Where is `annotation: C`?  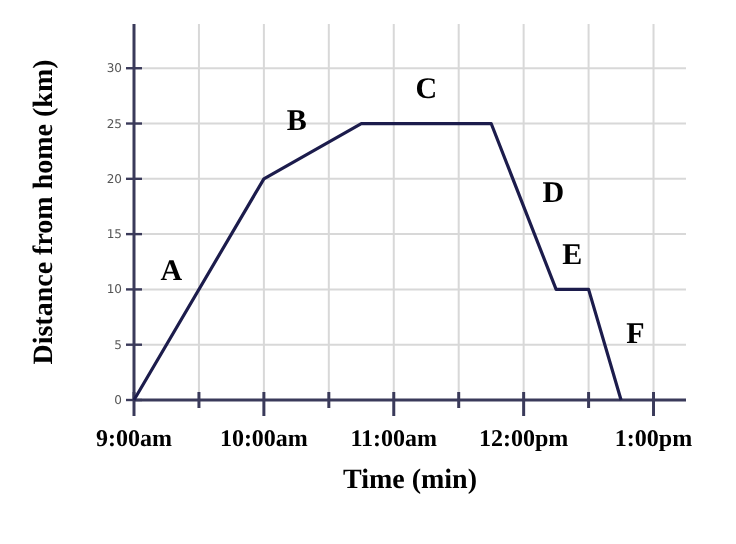
annotation: C is located at coordinates (426, 90).